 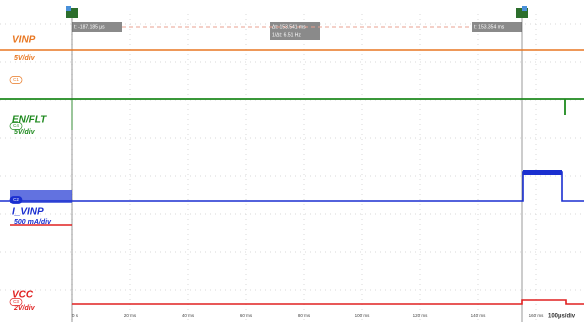 I want to click on channel-scale: 500 mA/div, so click(x=33, y=222).